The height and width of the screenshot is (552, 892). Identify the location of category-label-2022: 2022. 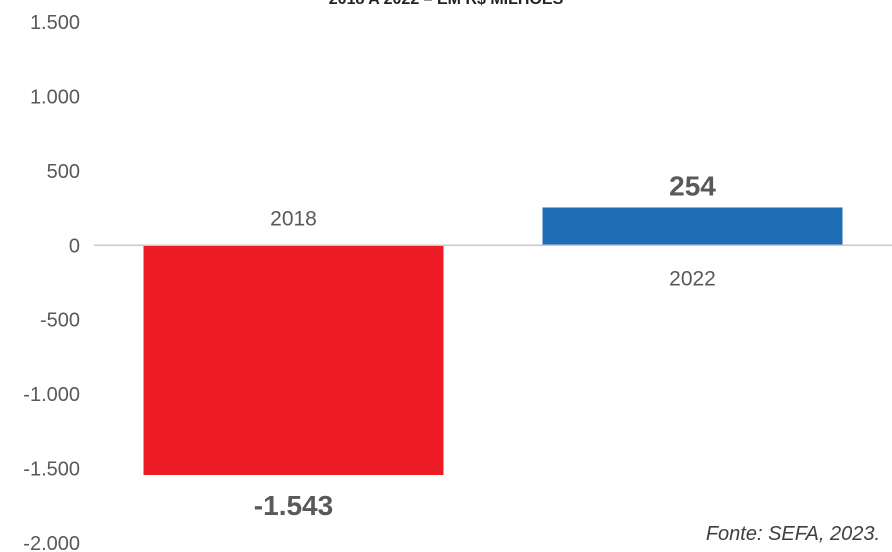
(692, 278).